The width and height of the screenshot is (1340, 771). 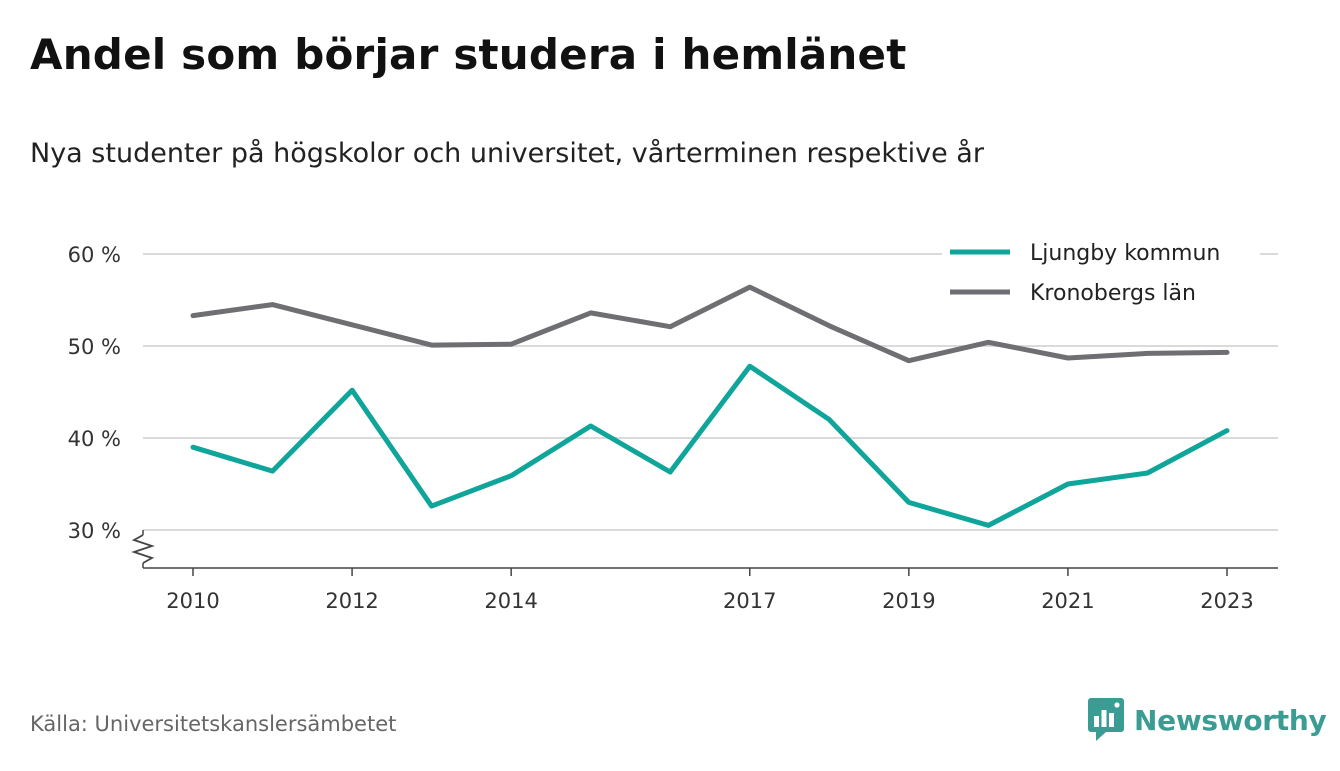 What do you see at coordinates (1067, 601) in the screenshot?
I see `x-tick-label: 2021` at bounding box center [1067, 601].